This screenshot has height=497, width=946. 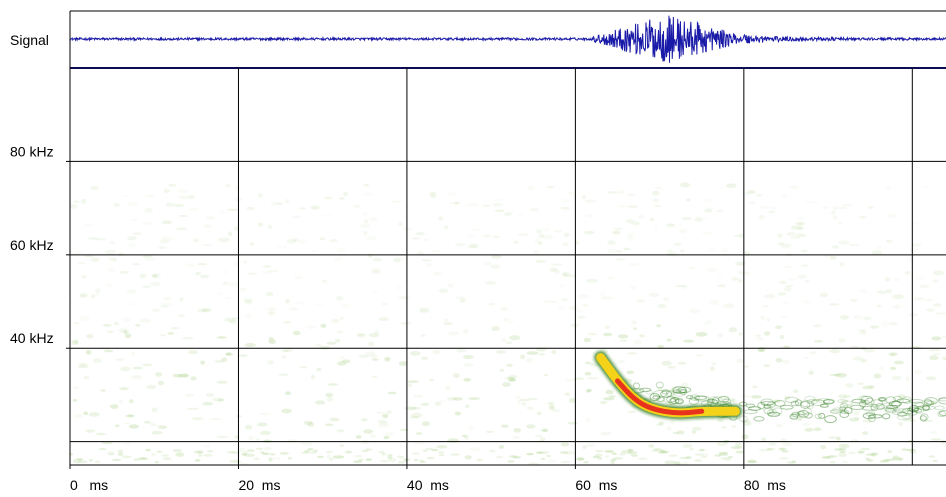 What do you see at coordinates (596, 485) in the screenshot?
I see `x-tick-label: 60 ms` at bounding box center [596, 485].